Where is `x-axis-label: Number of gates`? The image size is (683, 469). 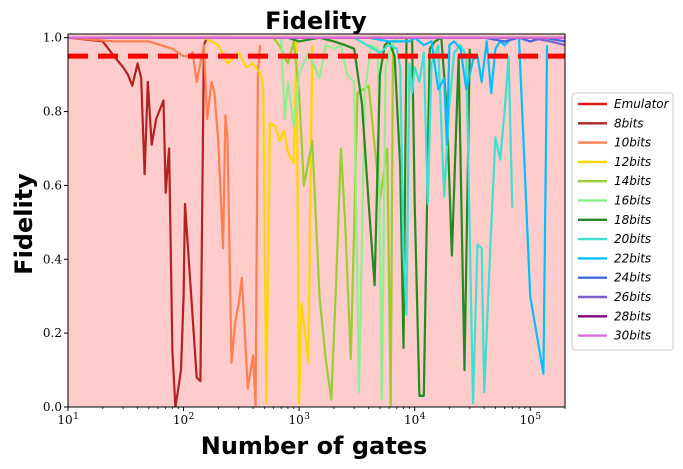
x-axis-label: Number of gates is located at coordinates (314, 446).